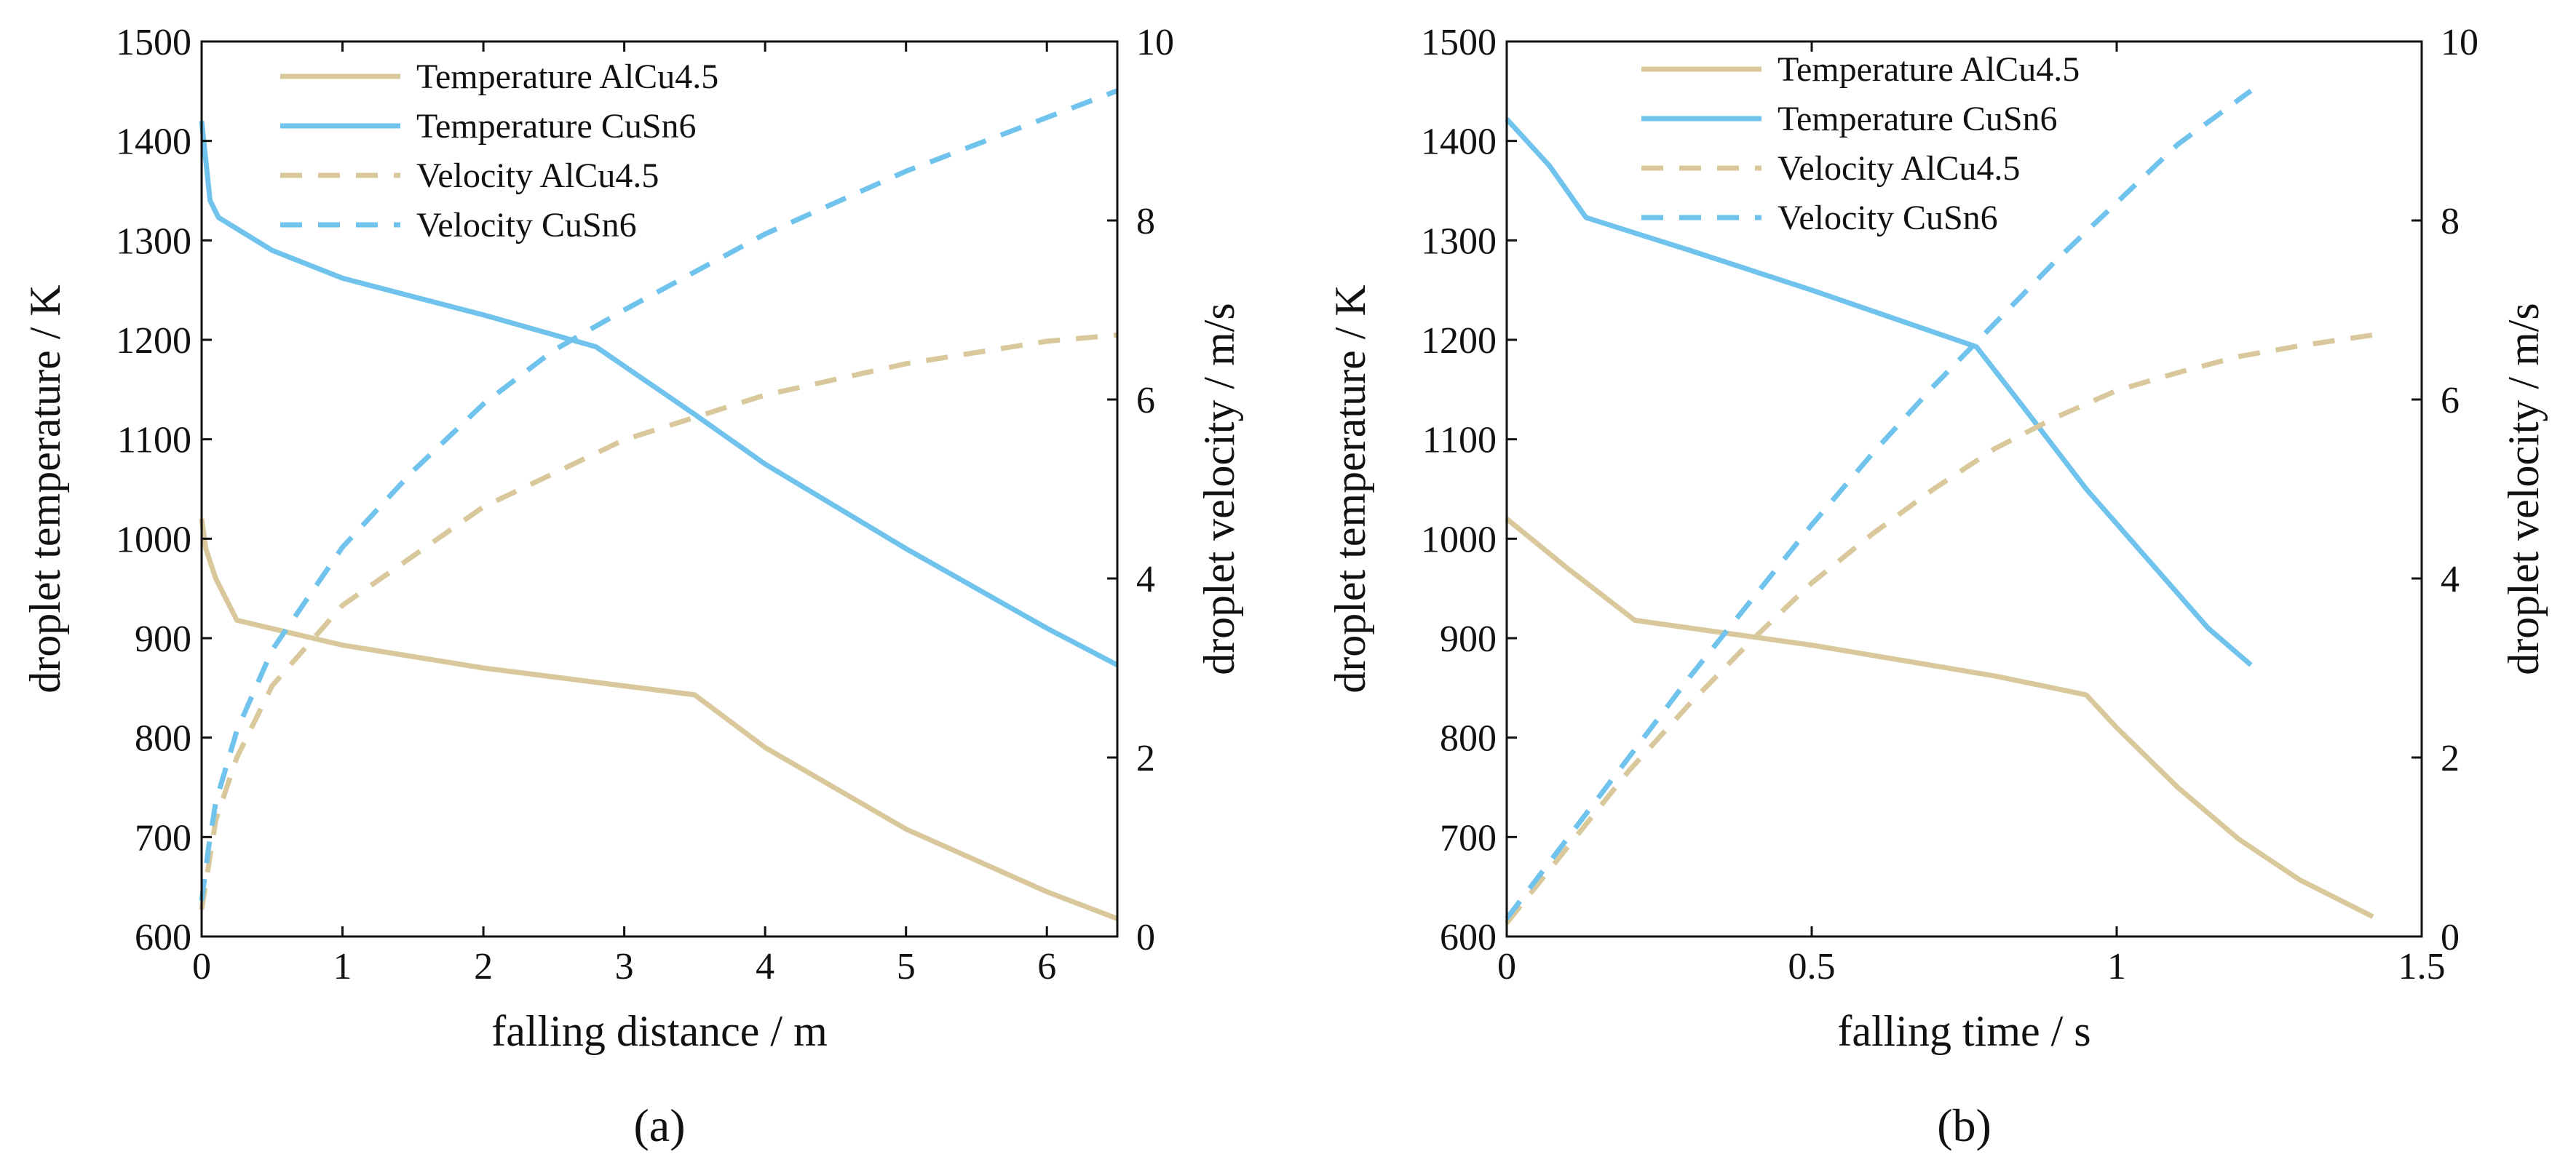 The image size is (2576, 1173). Describe the element at coordinates (2422, 966) in the screenshot. I see `x-tick-label: 1.5` at that location.